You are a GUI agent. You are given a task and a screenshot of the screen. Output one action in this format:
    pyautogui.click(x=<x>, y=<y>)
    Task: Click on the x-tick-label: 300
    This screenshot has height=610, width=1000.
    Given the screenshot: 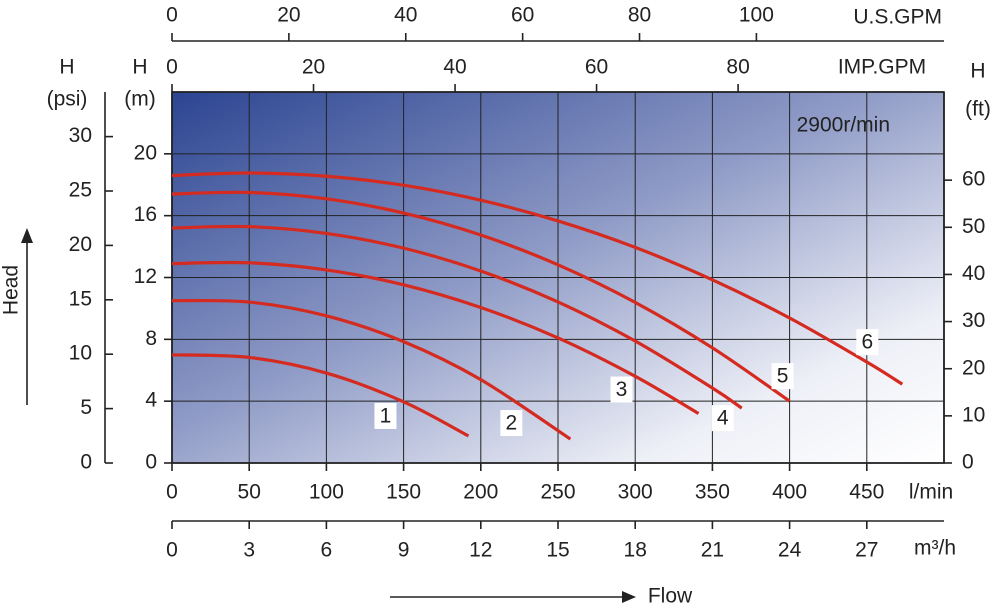 What is the action you would take?
    pyautogui.click(x=635, y=492)
    